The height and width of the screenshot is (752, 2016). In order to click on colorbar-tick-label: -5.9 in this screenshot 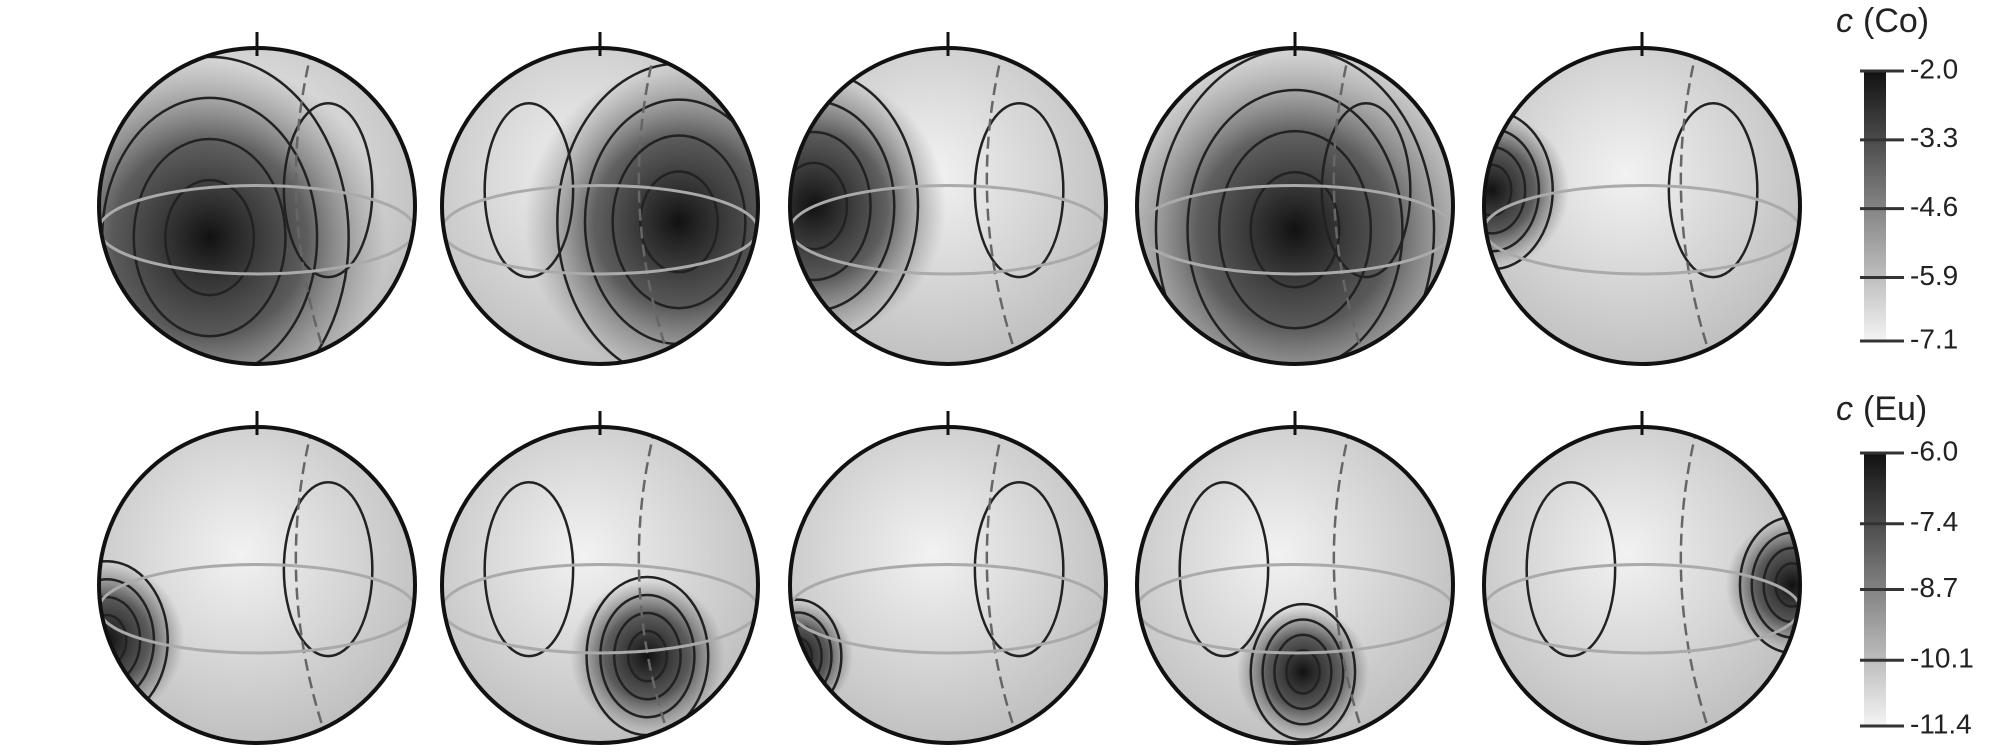, I will do `click(1934, 275)`.